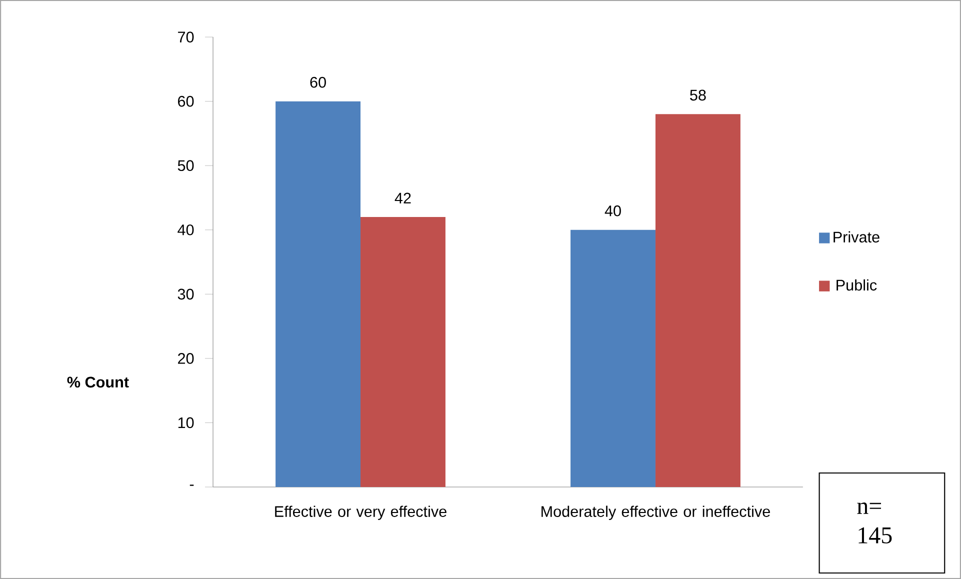 The width and height of the screenshot is (961, 579). I want to click on y-tick-label: 50, so click(186, 166).